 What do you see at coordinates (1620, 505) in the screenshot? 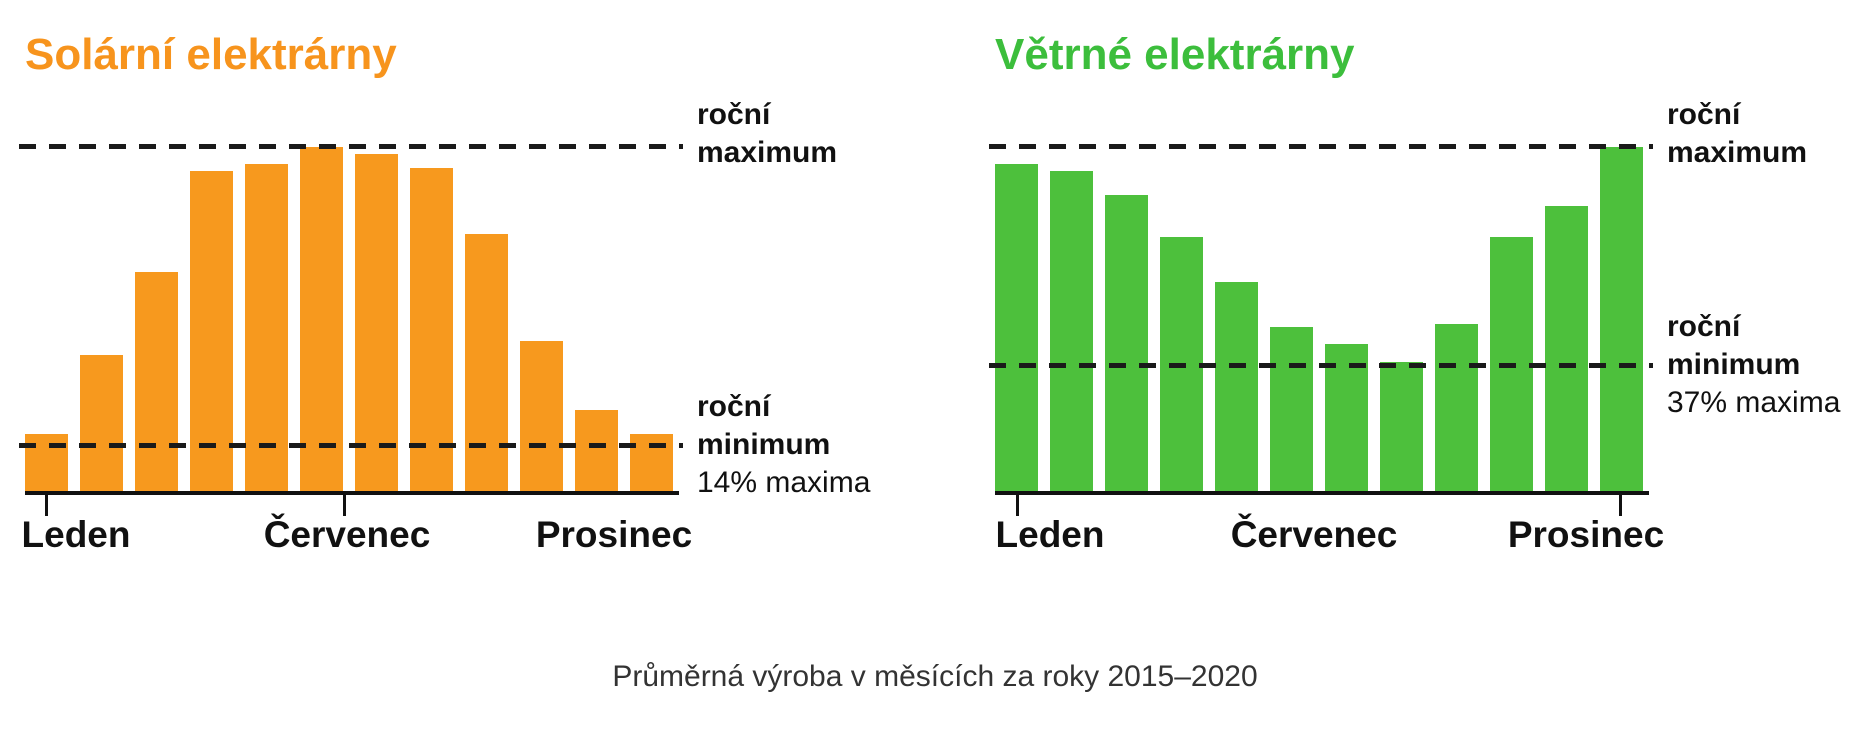
I see `axis-tick-prosinec` at bounding box center [1620, 505].